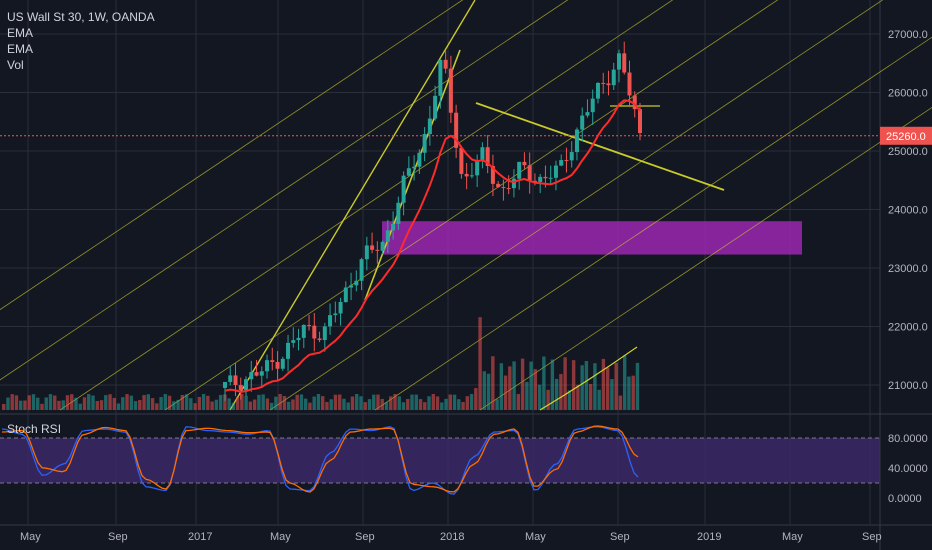  I want to click on volume-bars, so click(321, 364).